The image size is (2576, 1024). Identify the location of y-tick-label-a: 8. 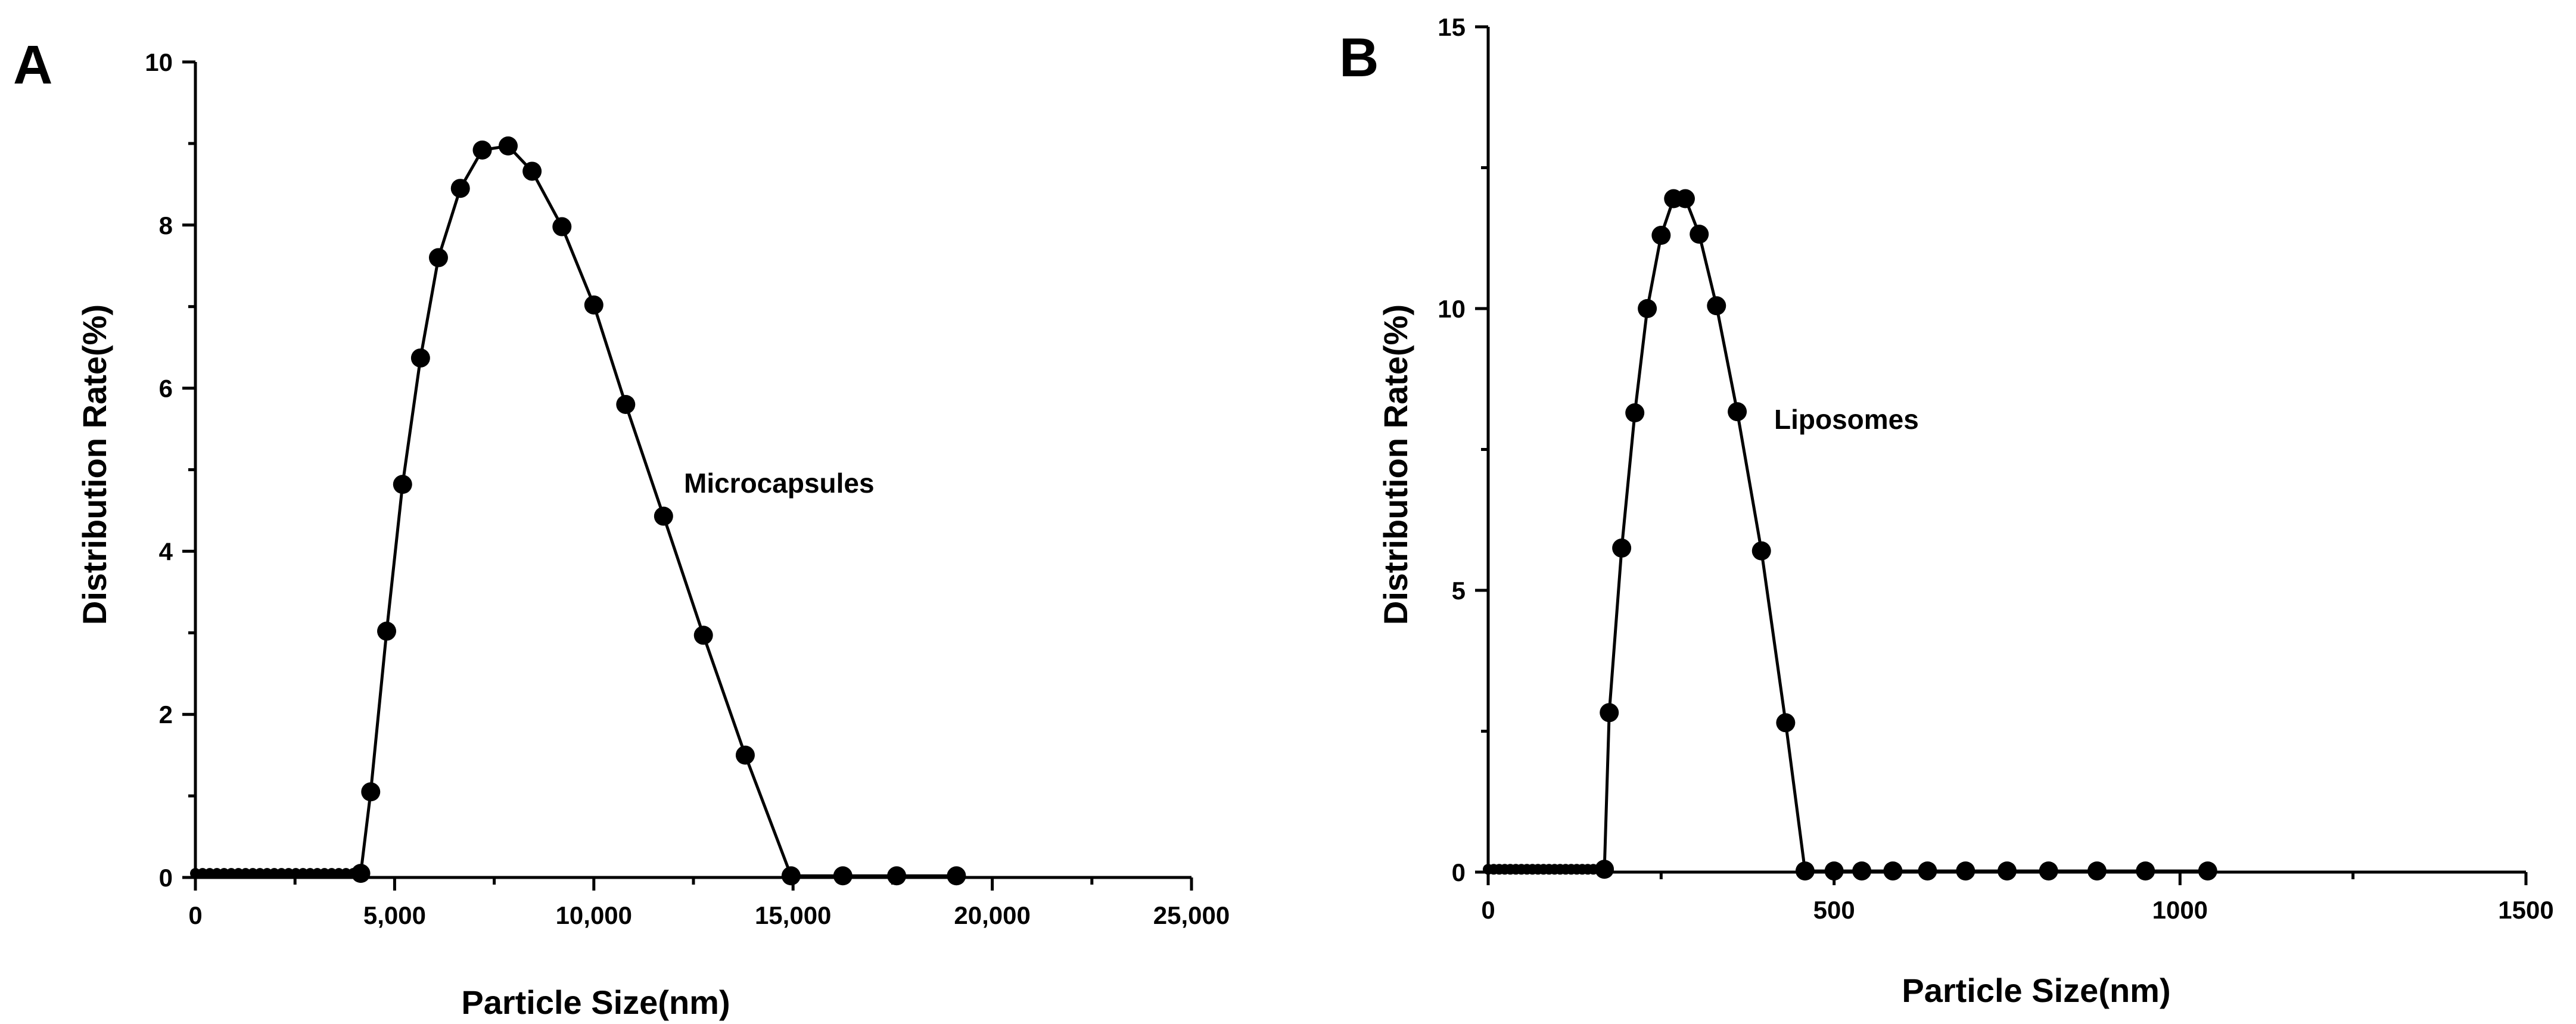
(166, 225).